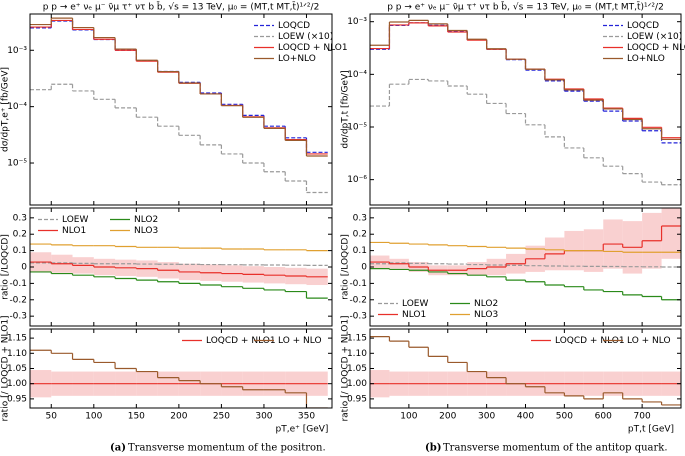 This screenshot has width=685, height=456. I want to click on y-axis-label: dσ/dpT,t [fb/GeV], so click(346, 109).